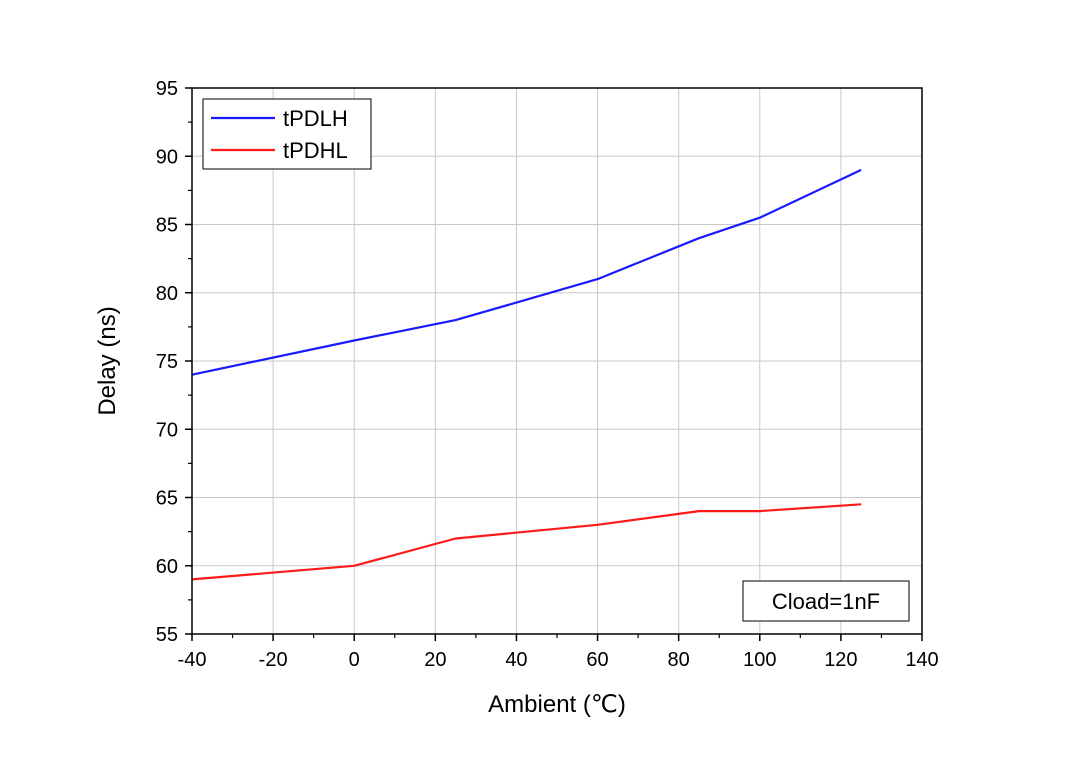  What do you see at coordinates (167, 89) in the screenshot?
I see `y-tick-label: 95` at bounding box center [167, 89].